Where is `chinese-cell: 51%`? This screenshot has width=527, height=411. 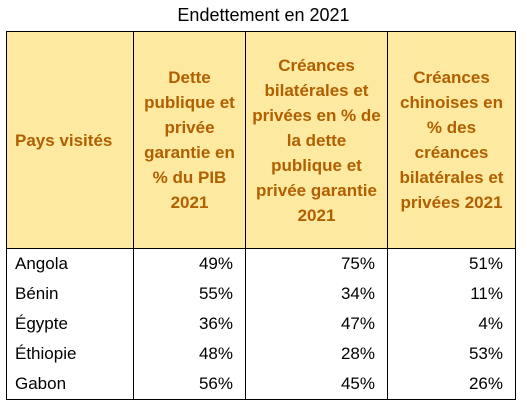
chinese-cell: 51% is located at coordinates (451, 263).